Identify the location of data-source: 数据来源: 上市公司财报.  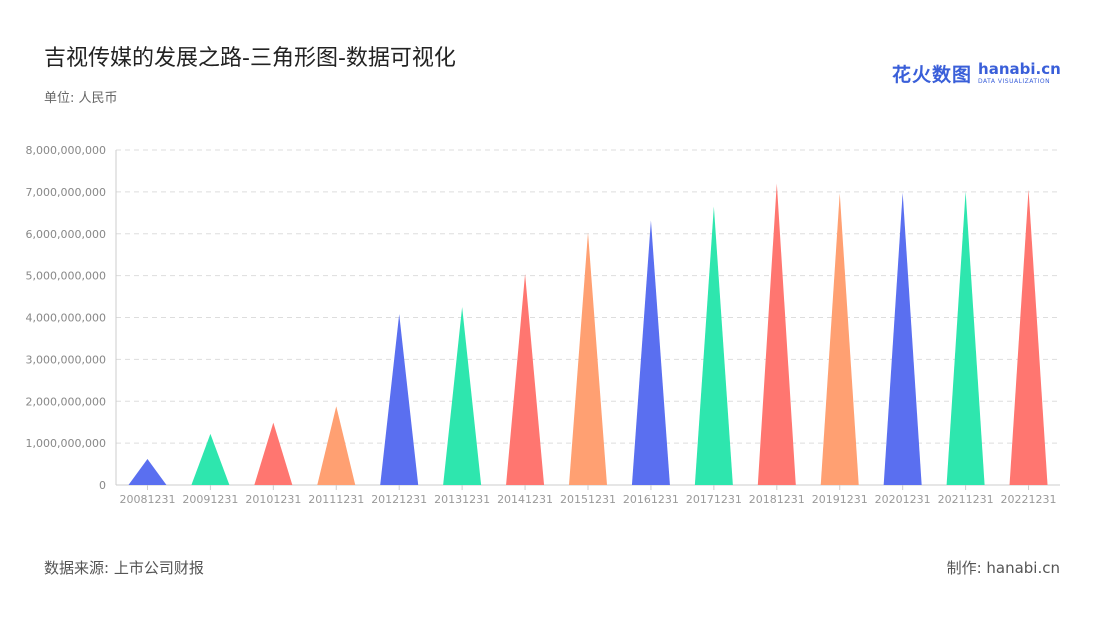
(124, 568).